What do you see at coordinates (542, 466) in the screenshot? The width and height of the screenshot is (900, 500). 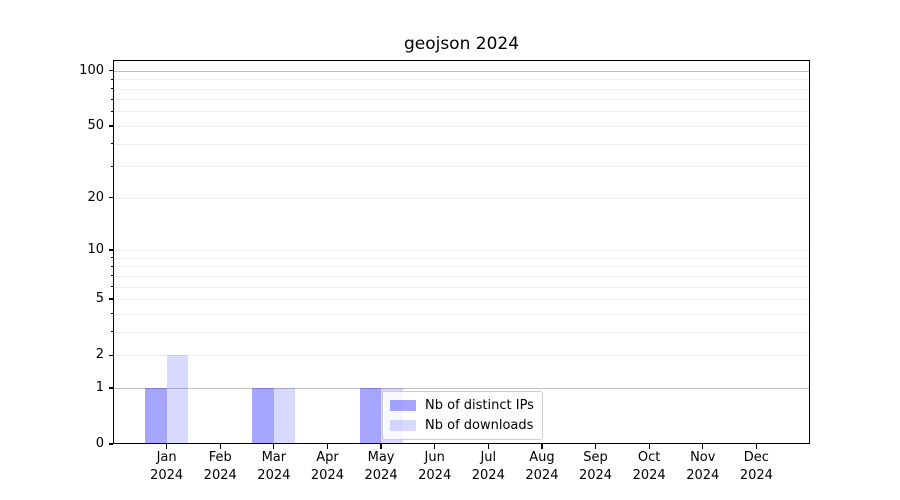 I see `x-tick-label: Aug 2024` at bounding box center [542, 466].